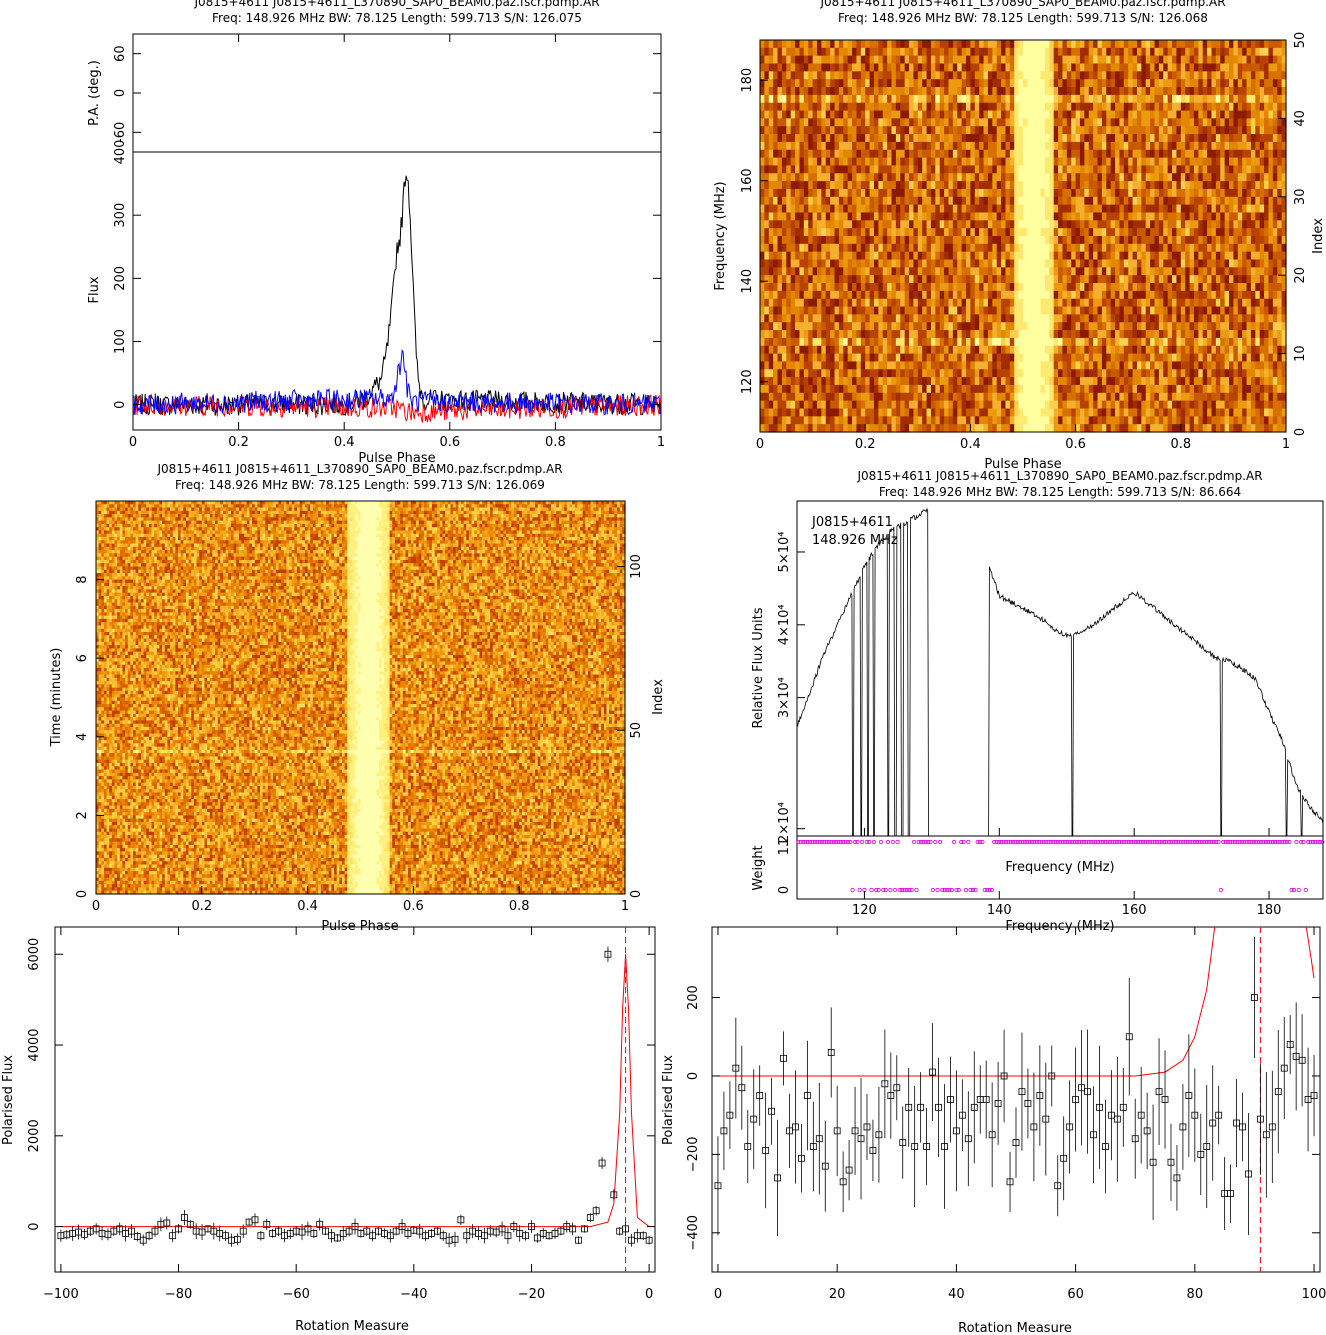  What do you see at coordinates (661, 442) in the screenshot?
I see `profile-xtick-label-5: 1` at bounding box center [661, 442].